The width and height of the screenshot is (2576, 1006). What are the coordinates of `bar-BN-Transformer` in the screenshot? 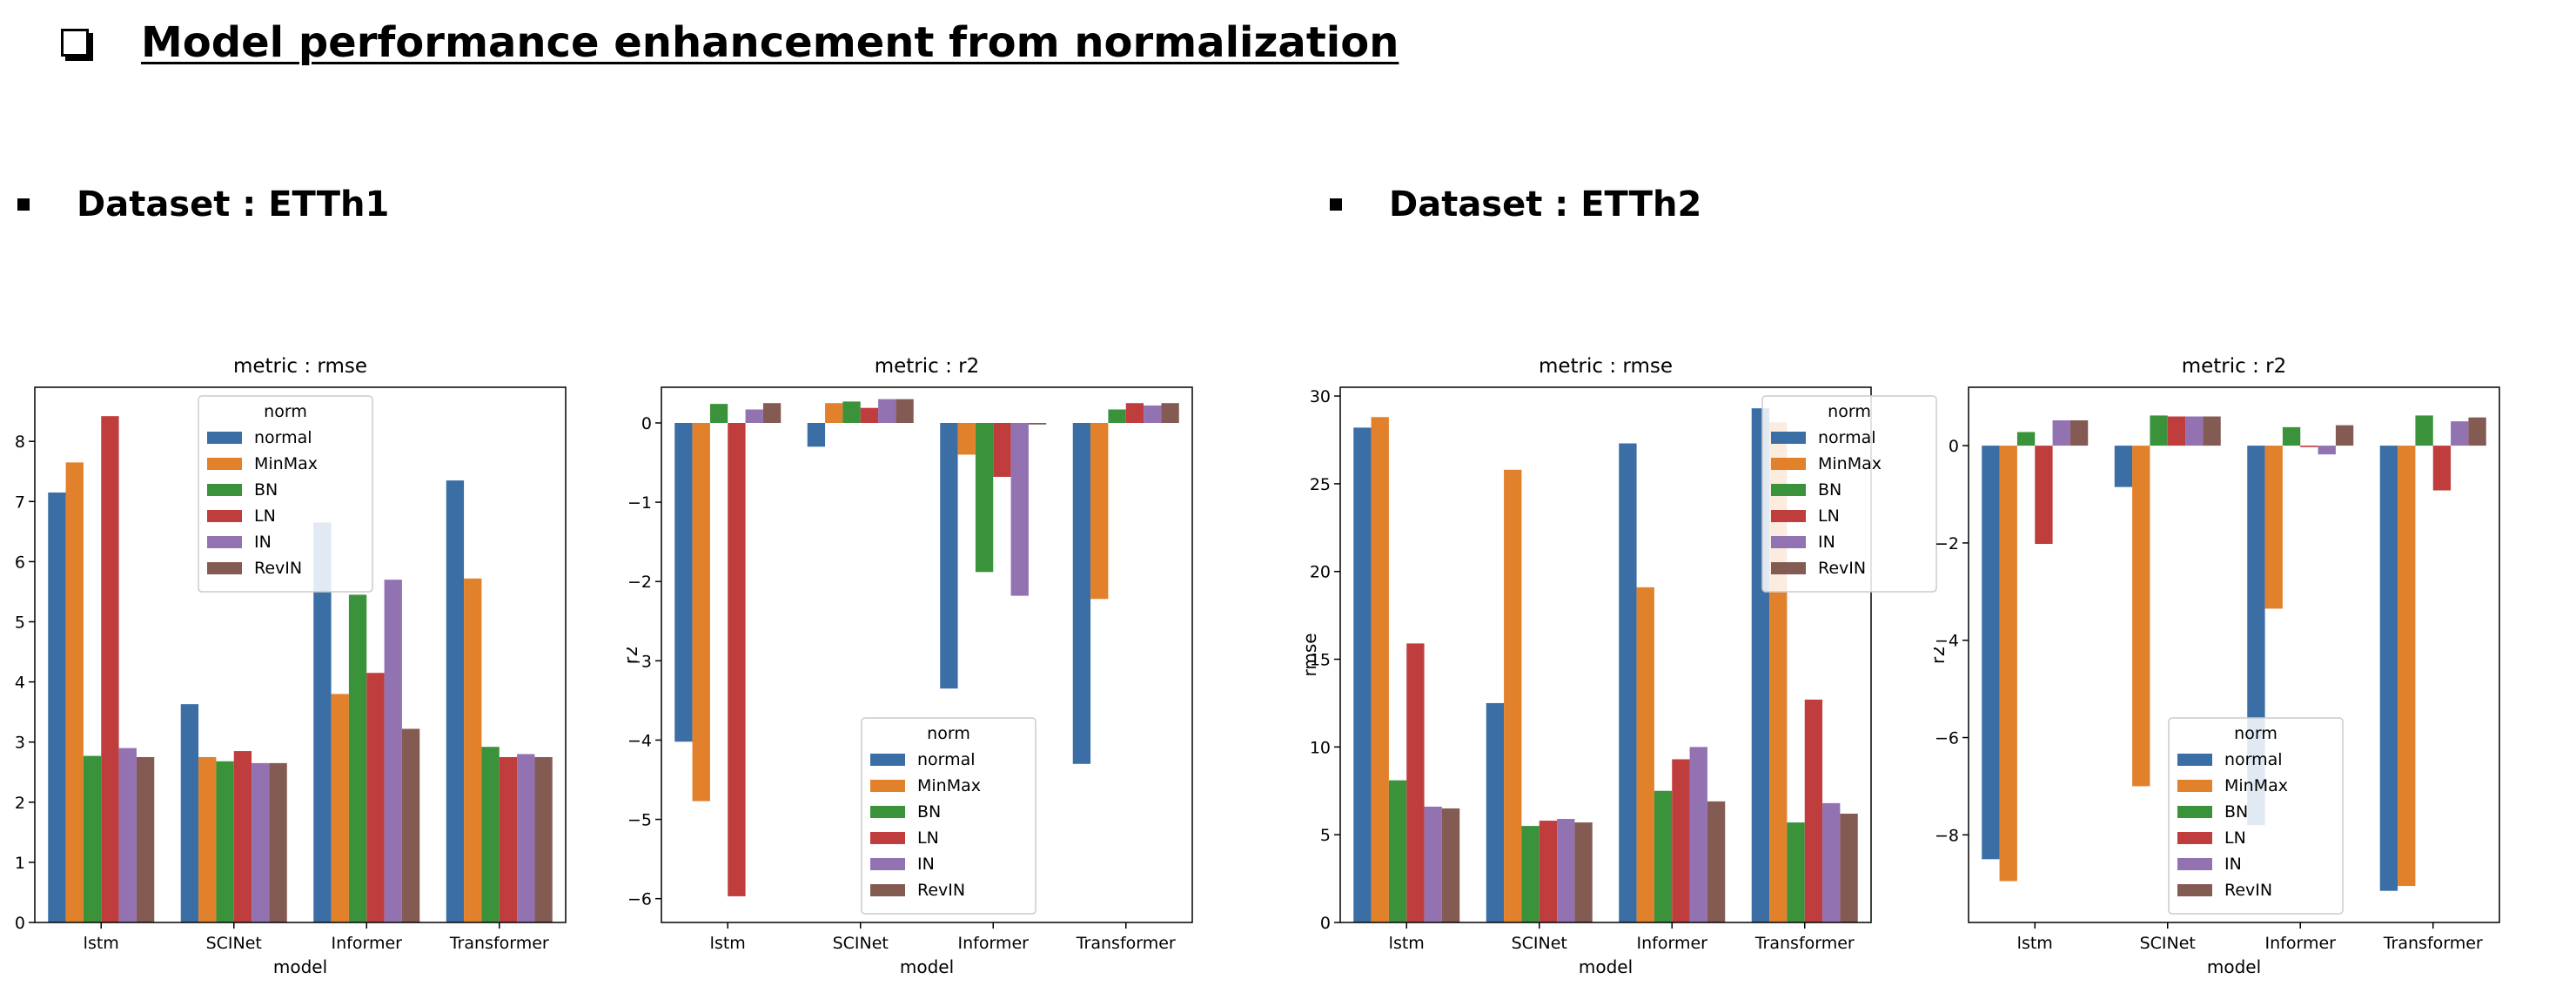 It's located at (490, 835).